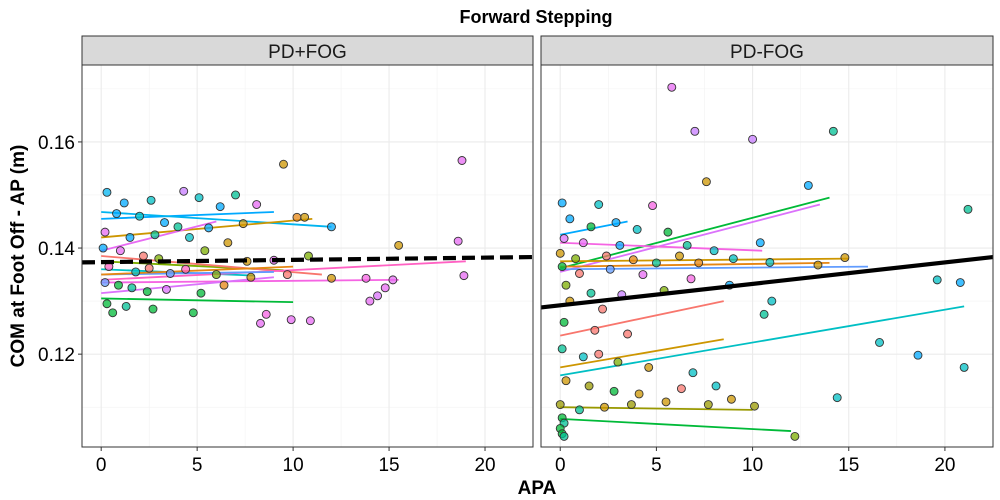  I want to click on facet-label-right: PD-FOG, so click(767, 52).